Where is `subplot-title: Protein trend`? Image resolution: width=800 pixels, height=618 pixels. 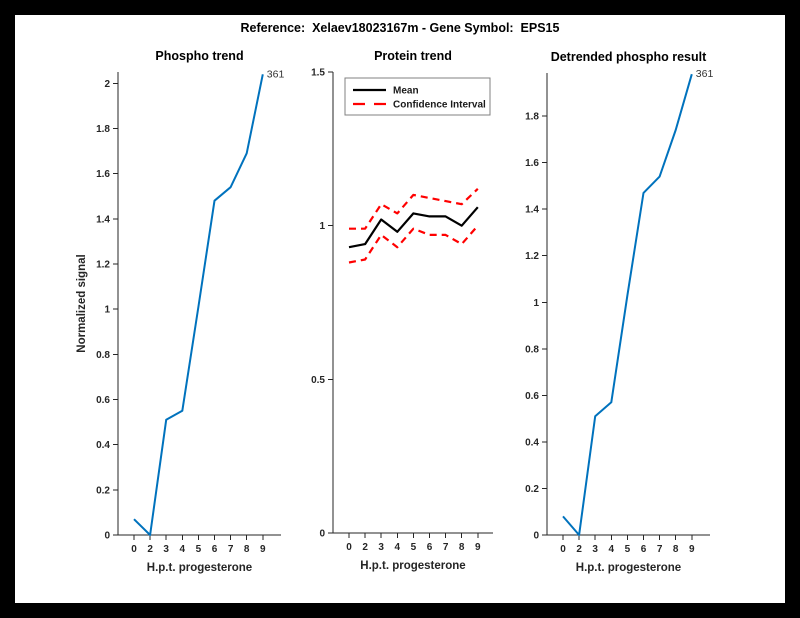
subplot-title: Protein trend is located at coordinates (413, 56).